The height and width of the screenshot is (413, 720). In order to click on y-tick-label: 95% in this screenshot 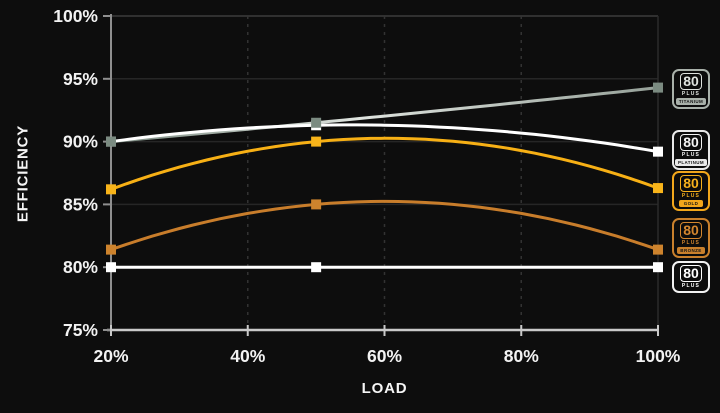, I will do `click(80, 79)`.